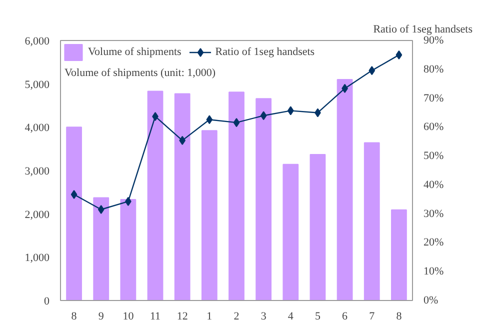 The height and width of the screenshot is (327, 482). What do you see at coordinates (37, 172) in the screenshot?
I see `y-tick-label: 3,000` at bounding box center [37, 172].